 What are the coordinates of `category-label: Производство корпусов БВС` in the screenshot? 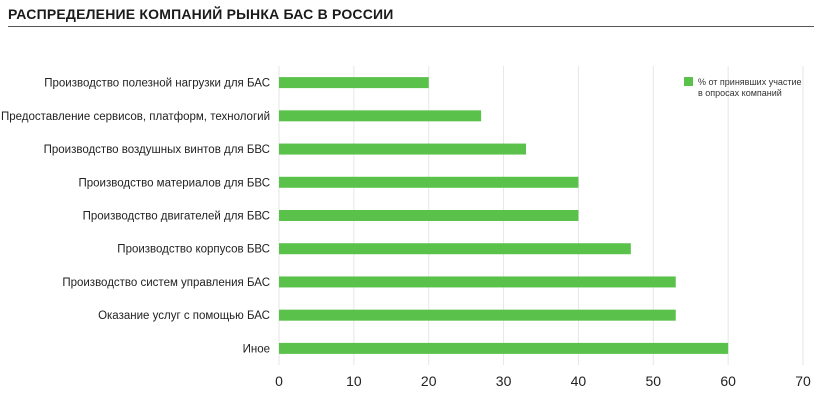 It's located at (193, 250).